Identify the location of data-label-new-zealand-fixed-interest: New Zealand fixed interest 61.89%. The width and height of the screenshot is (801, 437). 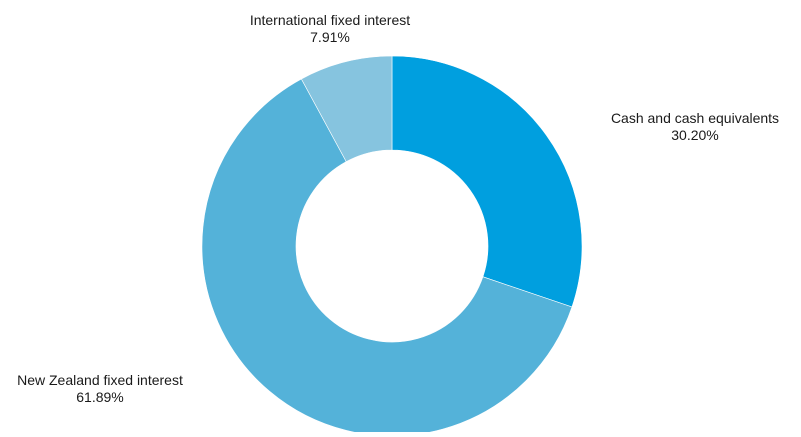
(100, 389).